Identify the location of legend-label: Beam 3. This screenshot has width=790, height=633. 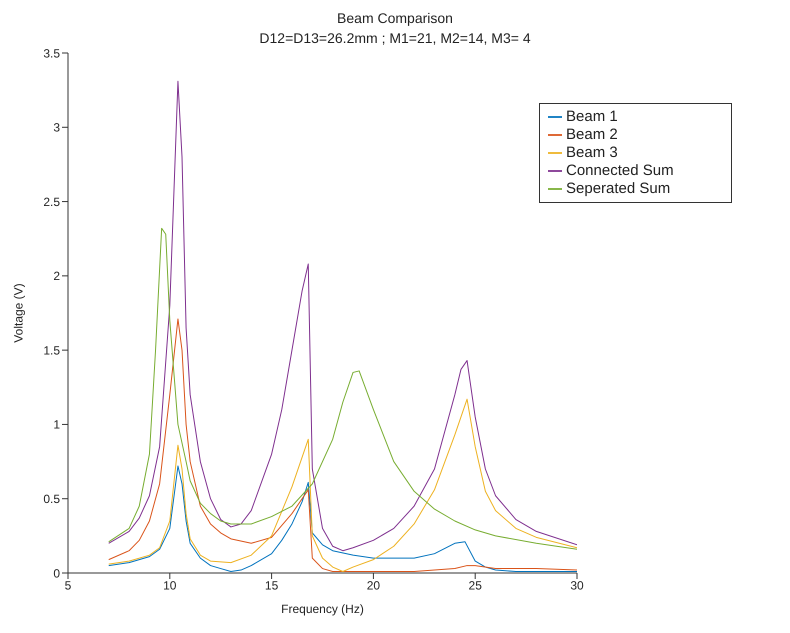
(592, 152).